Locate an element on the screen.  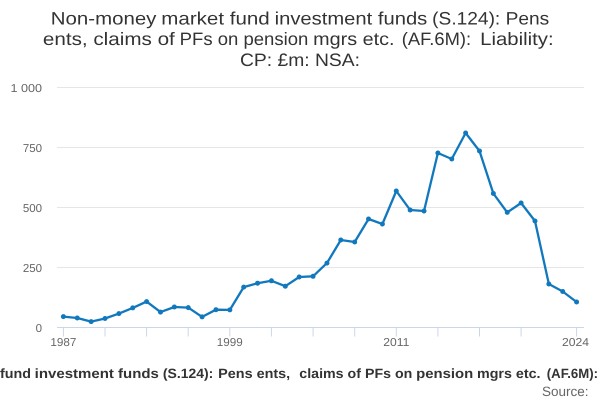
svg-text: 1 000 is located at coordinates (27, 89).